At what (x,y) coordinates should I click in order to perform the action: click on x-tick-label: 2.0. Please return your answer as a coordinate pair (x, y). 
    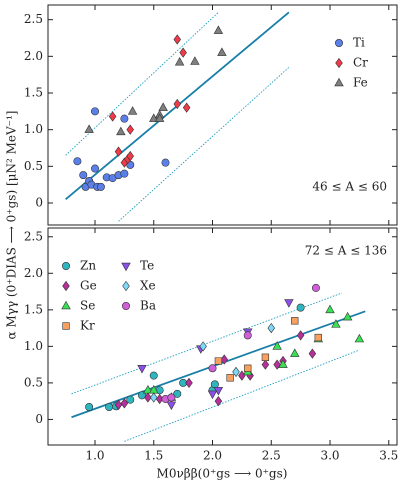
    Looking at the image, I should click on (212, 456).